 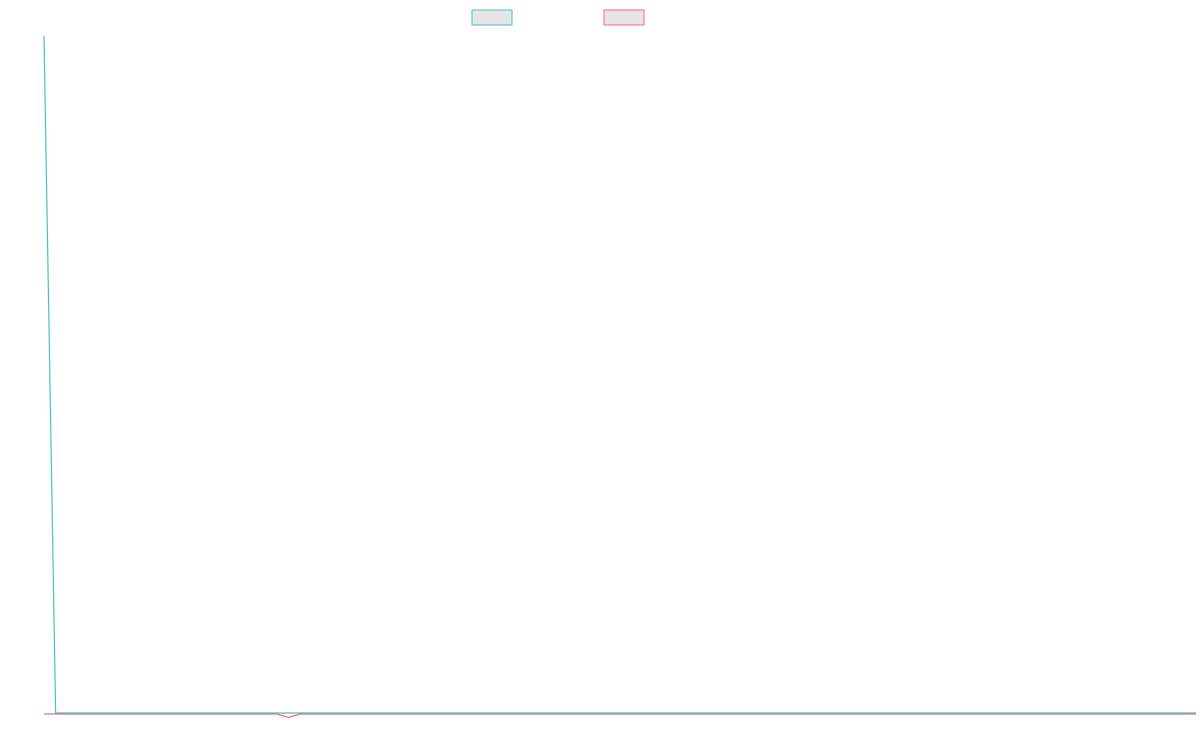 I want to click on legend, so click(x=558, y=17).